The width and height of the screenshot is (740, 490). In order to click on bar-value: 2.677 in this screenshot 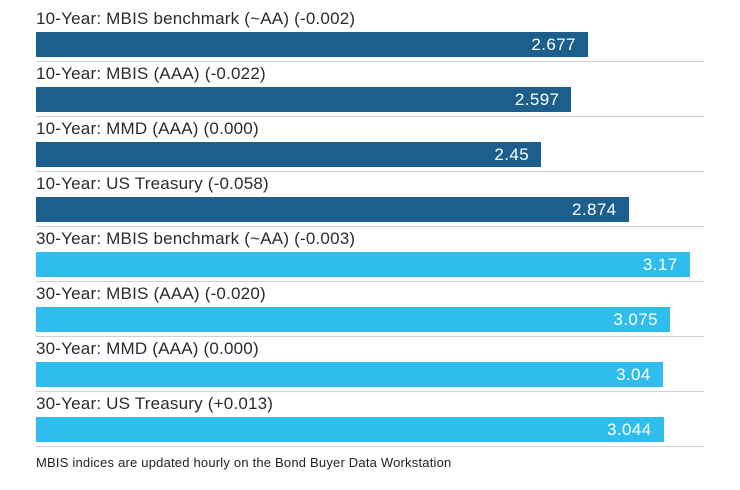, I will do `click(553, 44)`.